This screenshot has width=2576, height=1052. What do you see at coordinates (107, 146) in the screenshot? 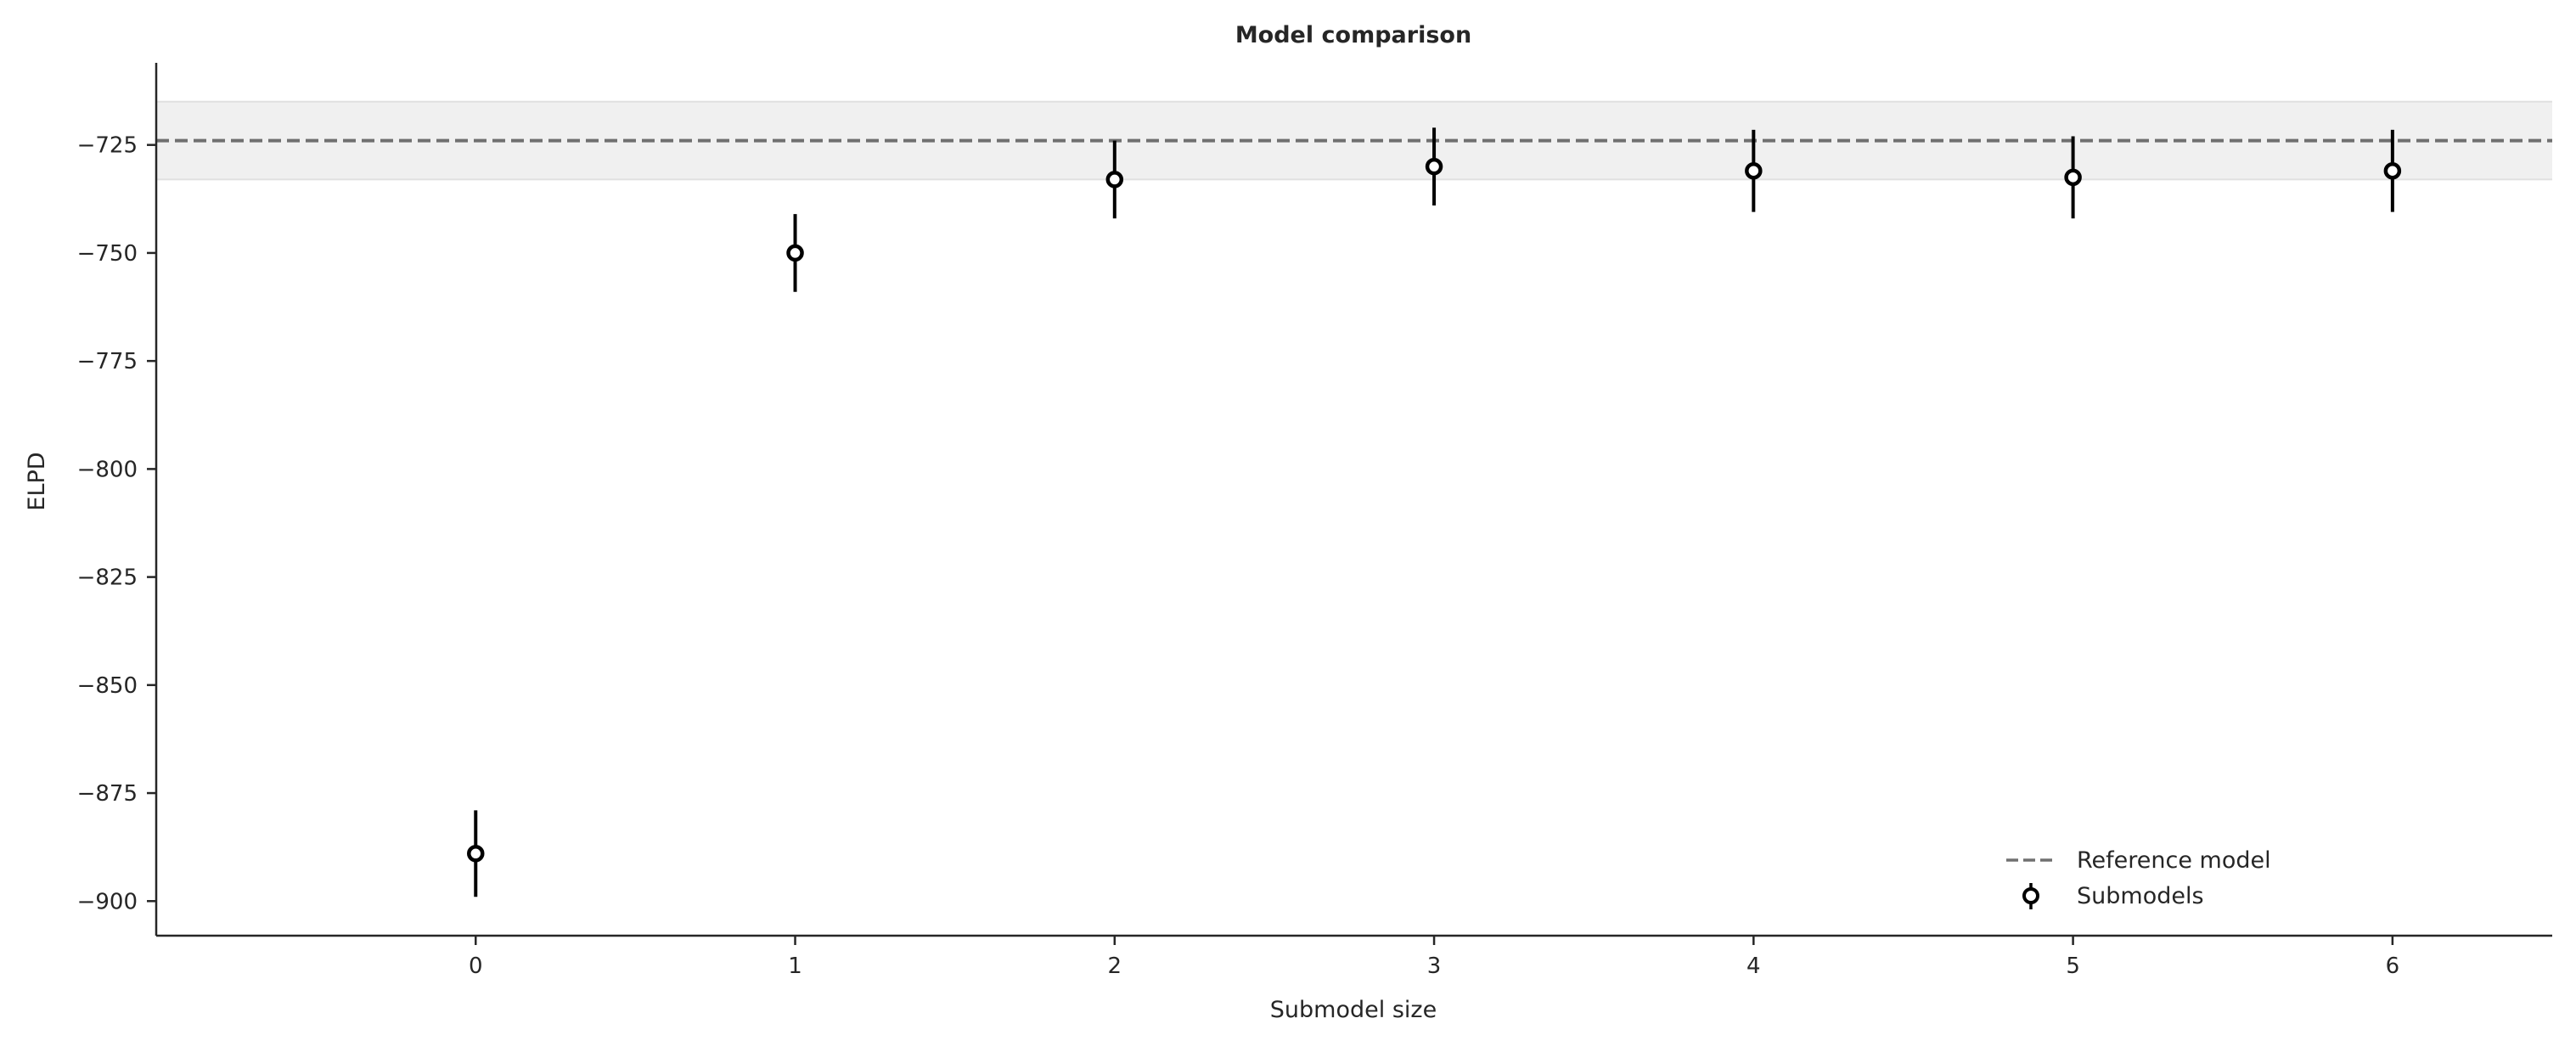
I see `y-tick-label: −725` at bounding box center [107, 146].